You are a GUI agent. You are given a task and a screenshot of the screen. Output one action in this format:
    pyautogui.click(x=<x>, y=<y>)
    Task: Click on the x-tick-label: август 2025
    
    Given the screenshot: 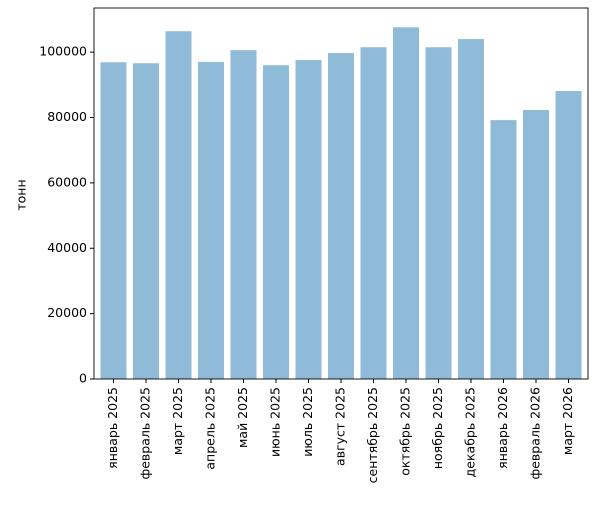 What is the action you would take?
    pyautogui.click(x=340, y=426)
    